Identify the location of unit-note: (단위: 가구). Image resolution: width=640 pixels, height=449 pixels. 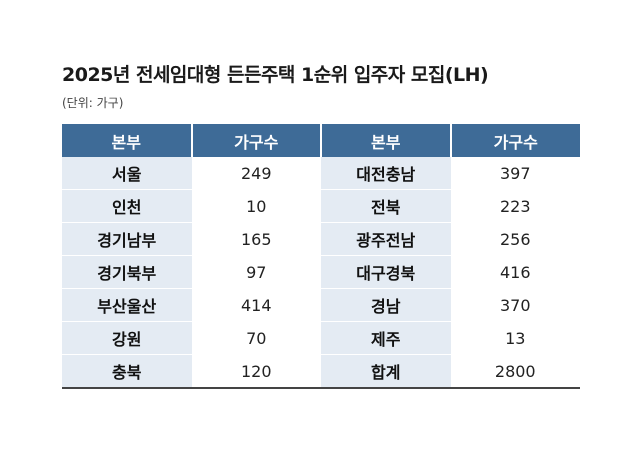
(93, 103).